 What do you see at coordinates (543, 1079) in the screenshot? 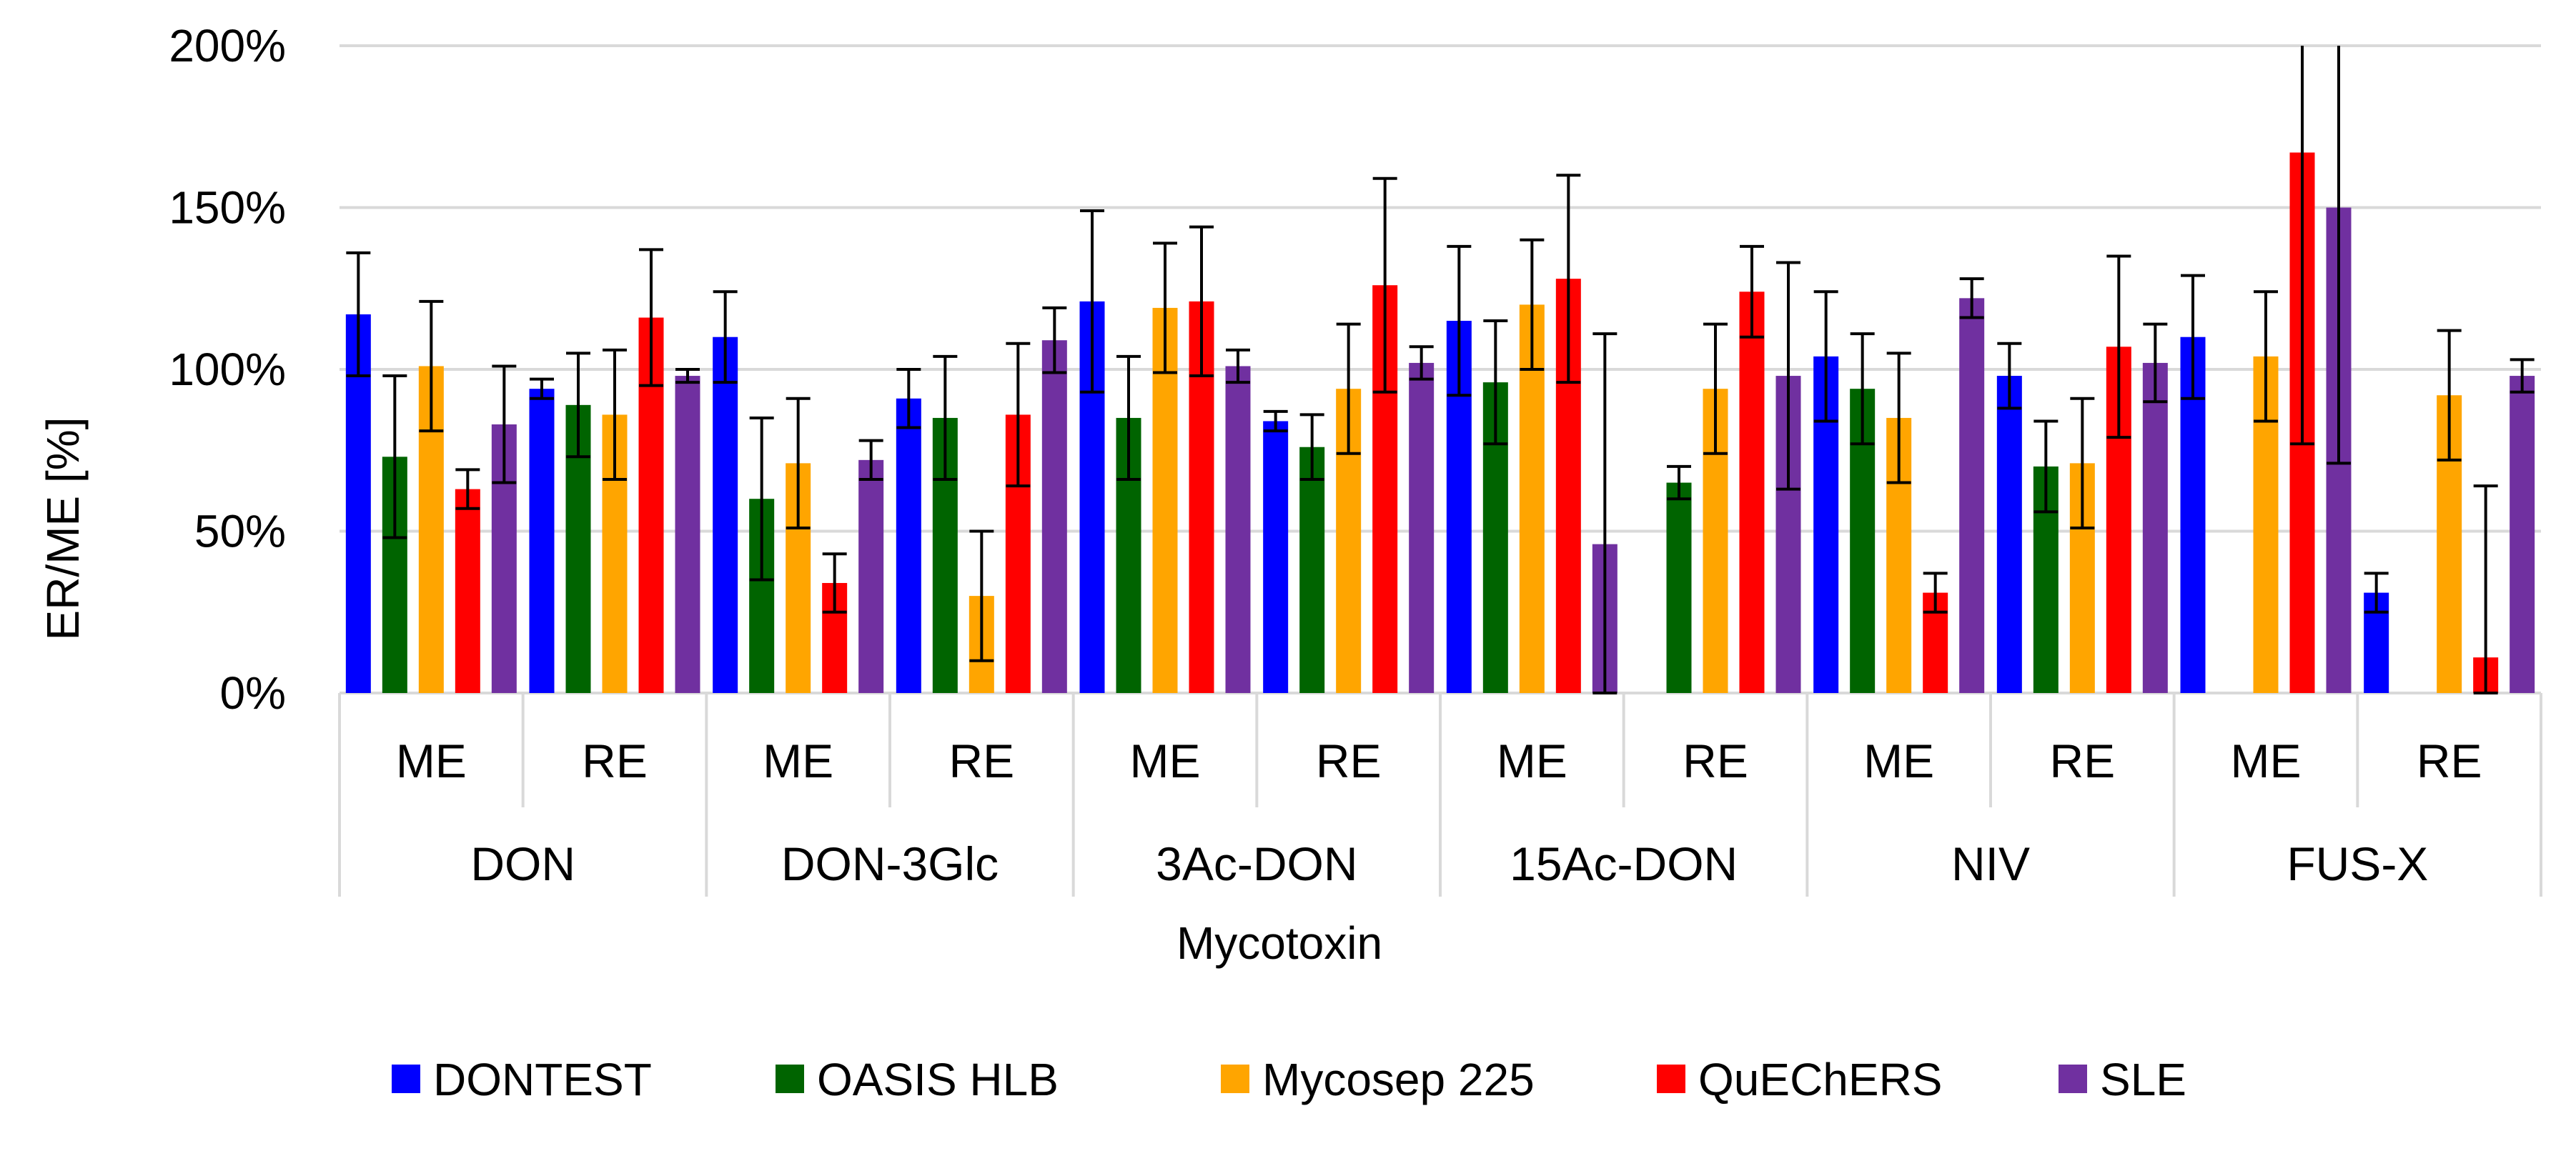
I see `legend-label: DONTEST` at bounding box center [543, 1079].